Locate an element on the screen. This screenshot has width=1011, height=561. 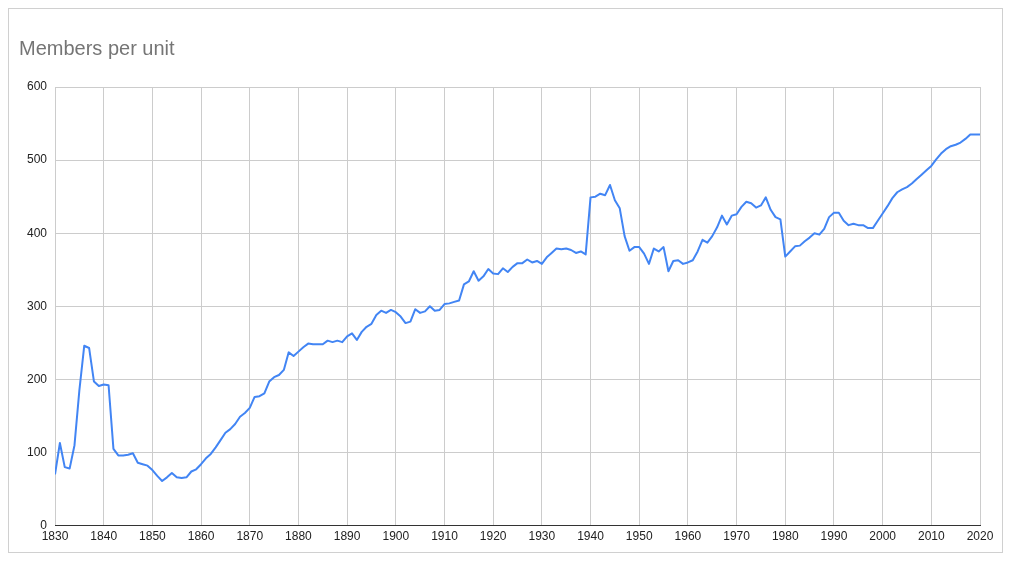
x-tick-label: 1840 is located at coordinates (104, 536).